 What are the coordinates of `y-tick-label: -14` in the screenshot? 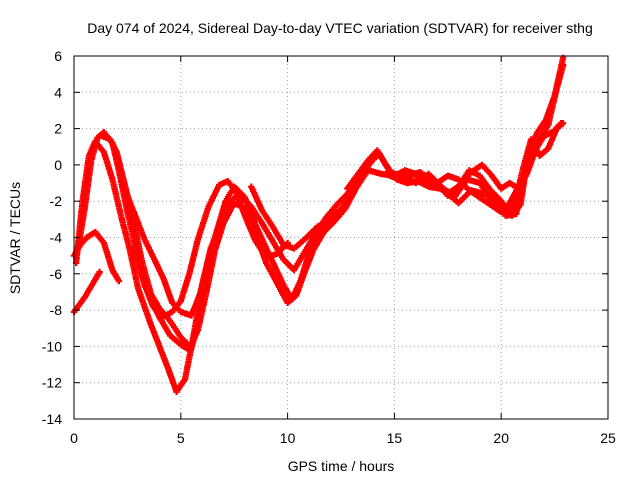 It's located at (52, 419).